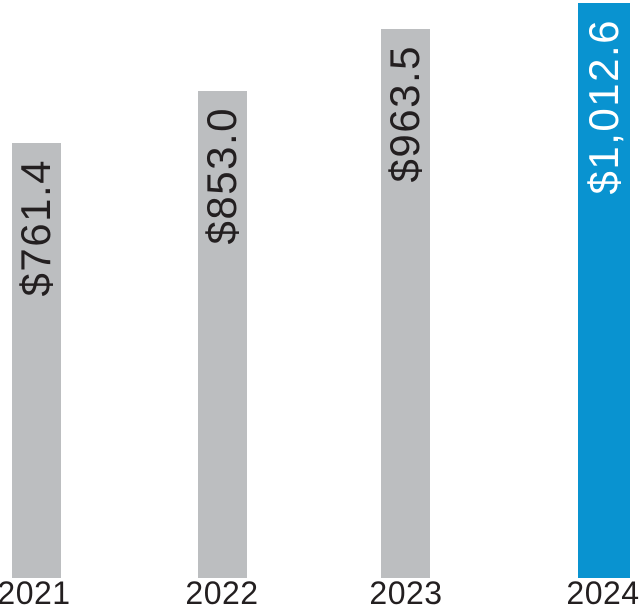 This screenshot has height=611, width=643. What do you see at coordinates (604, 290) in the screenshot?
I see `bar-2024-highlighted: $1,012.6` at bounding box center [604, 290].